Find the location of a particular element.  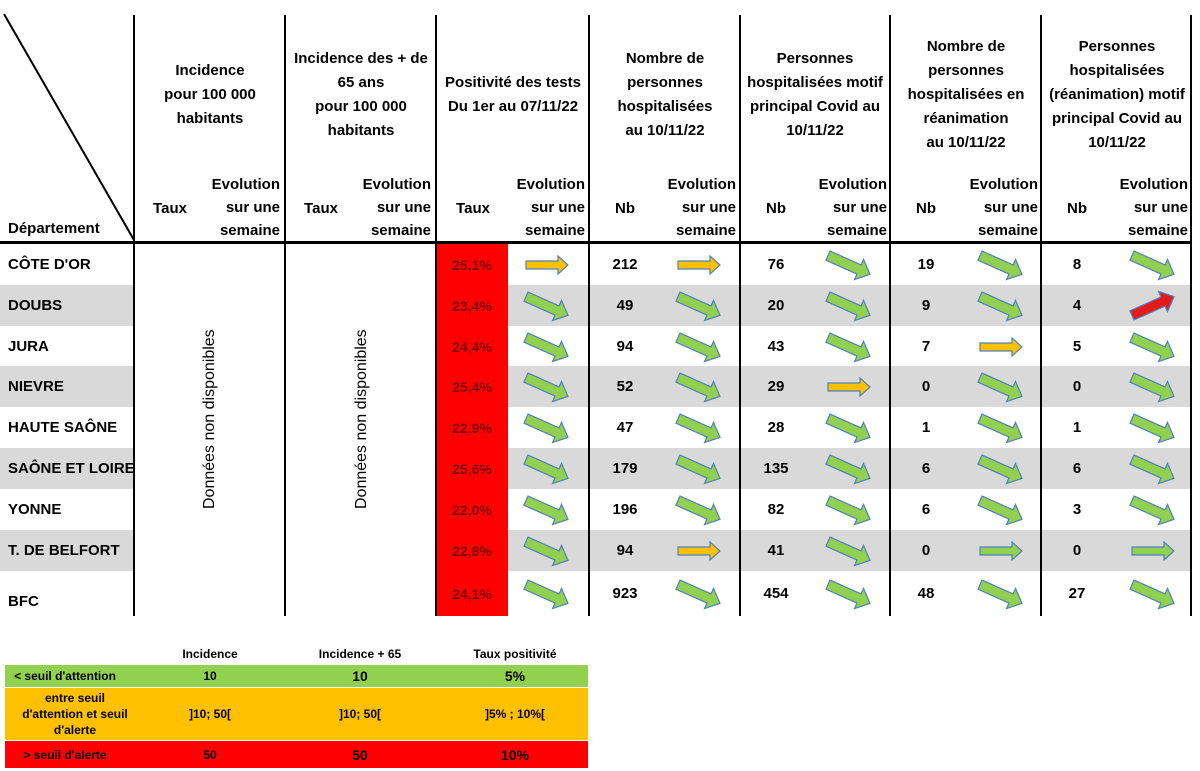

incidence-unavailable-text: Données non disponibles is located at coordinates (209, 419).